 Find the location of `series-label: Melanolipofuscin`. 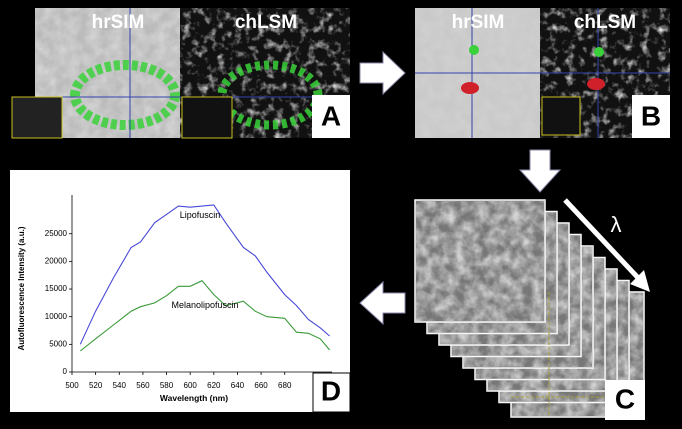

series-label: Melanolipofuscin is located at coordinates (204, 305).